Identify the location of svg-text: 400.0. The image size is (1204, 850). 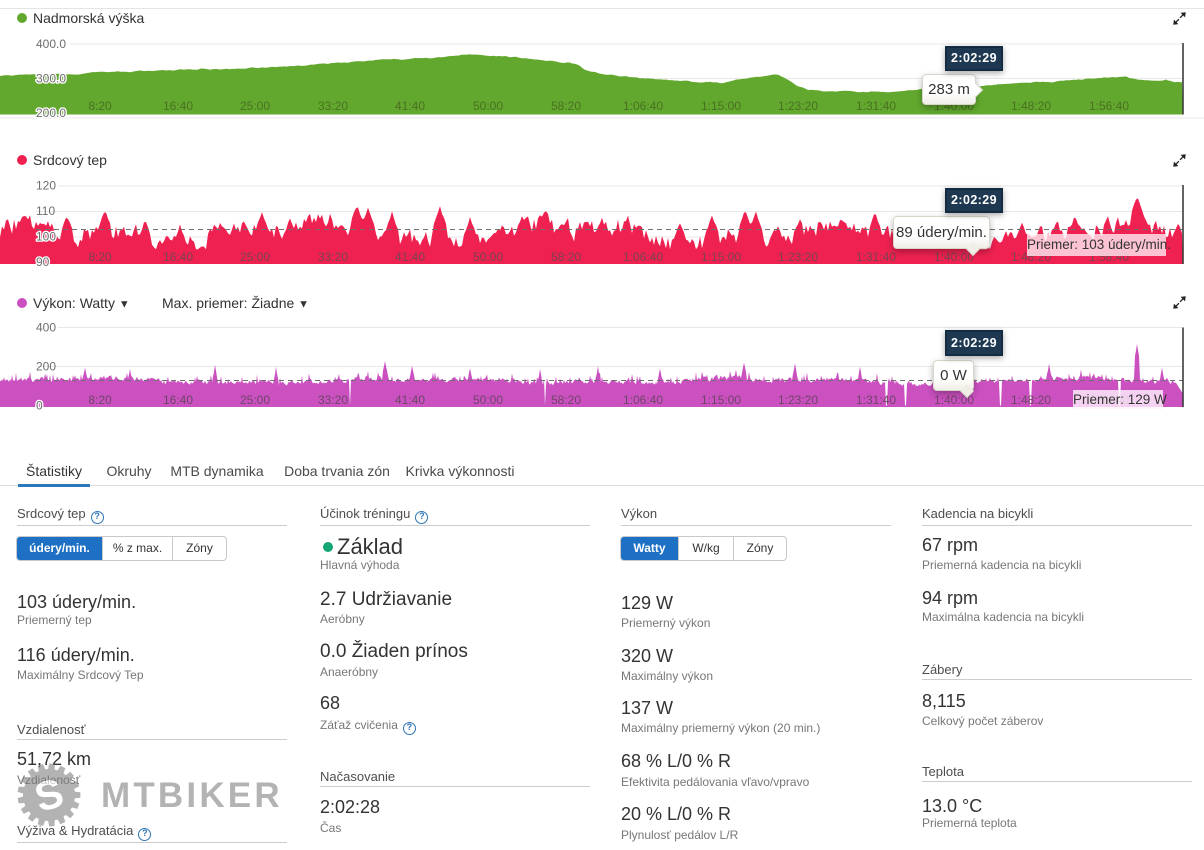
(51, 44).